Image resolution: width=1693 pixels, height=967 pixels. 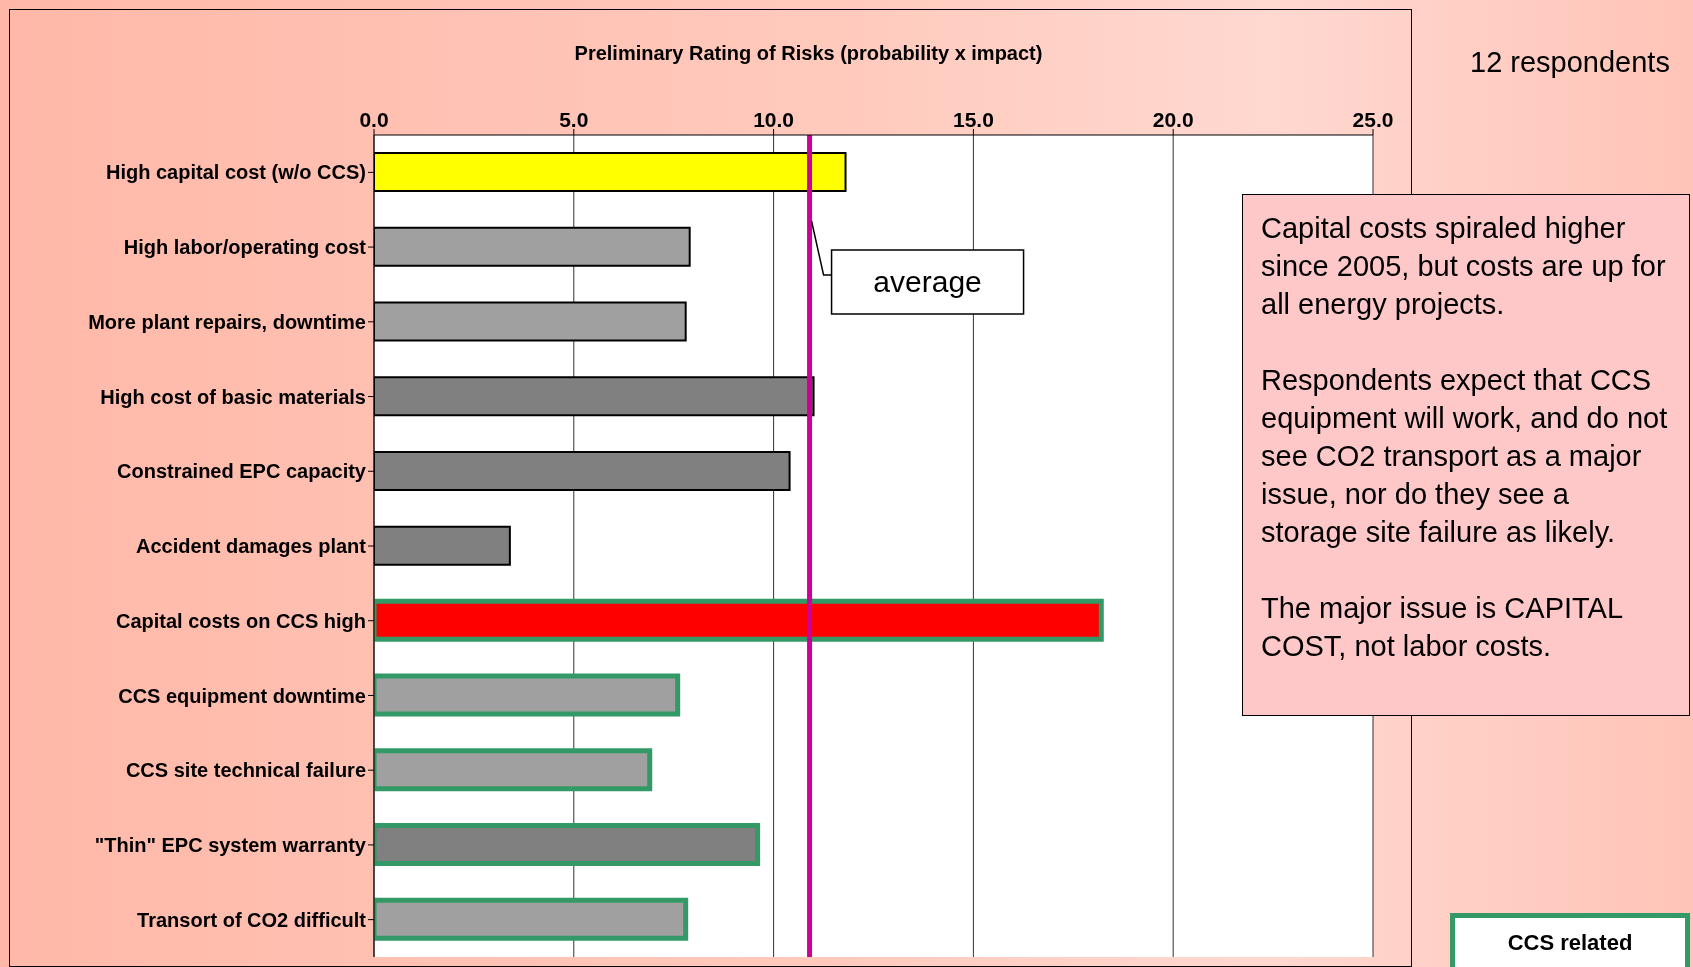 I want to click on ref-line-label: average, so click(x=927, y=281).